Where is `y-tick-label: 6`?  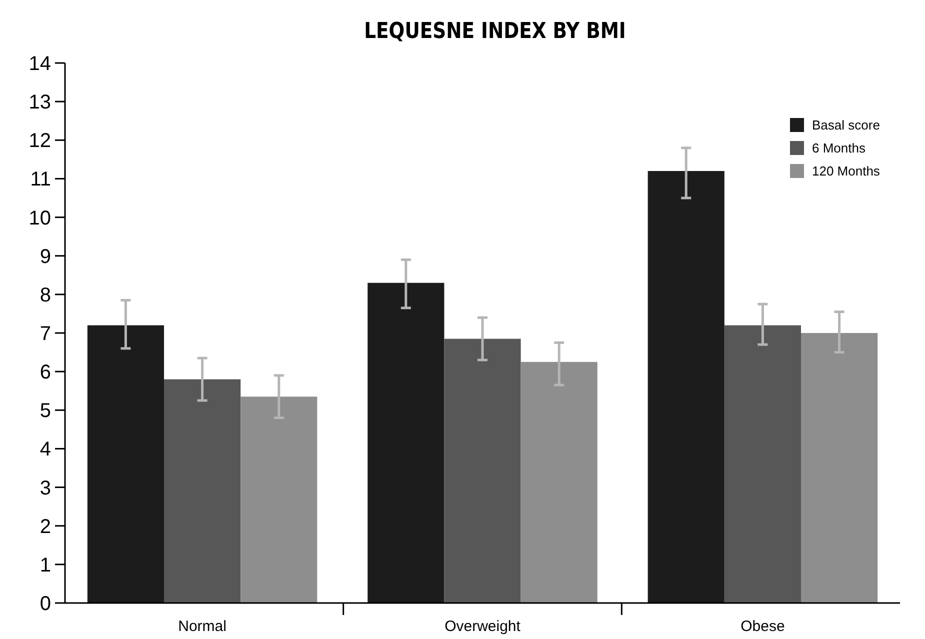 y-tick-label: 6 is located at coordinates (45, 373).